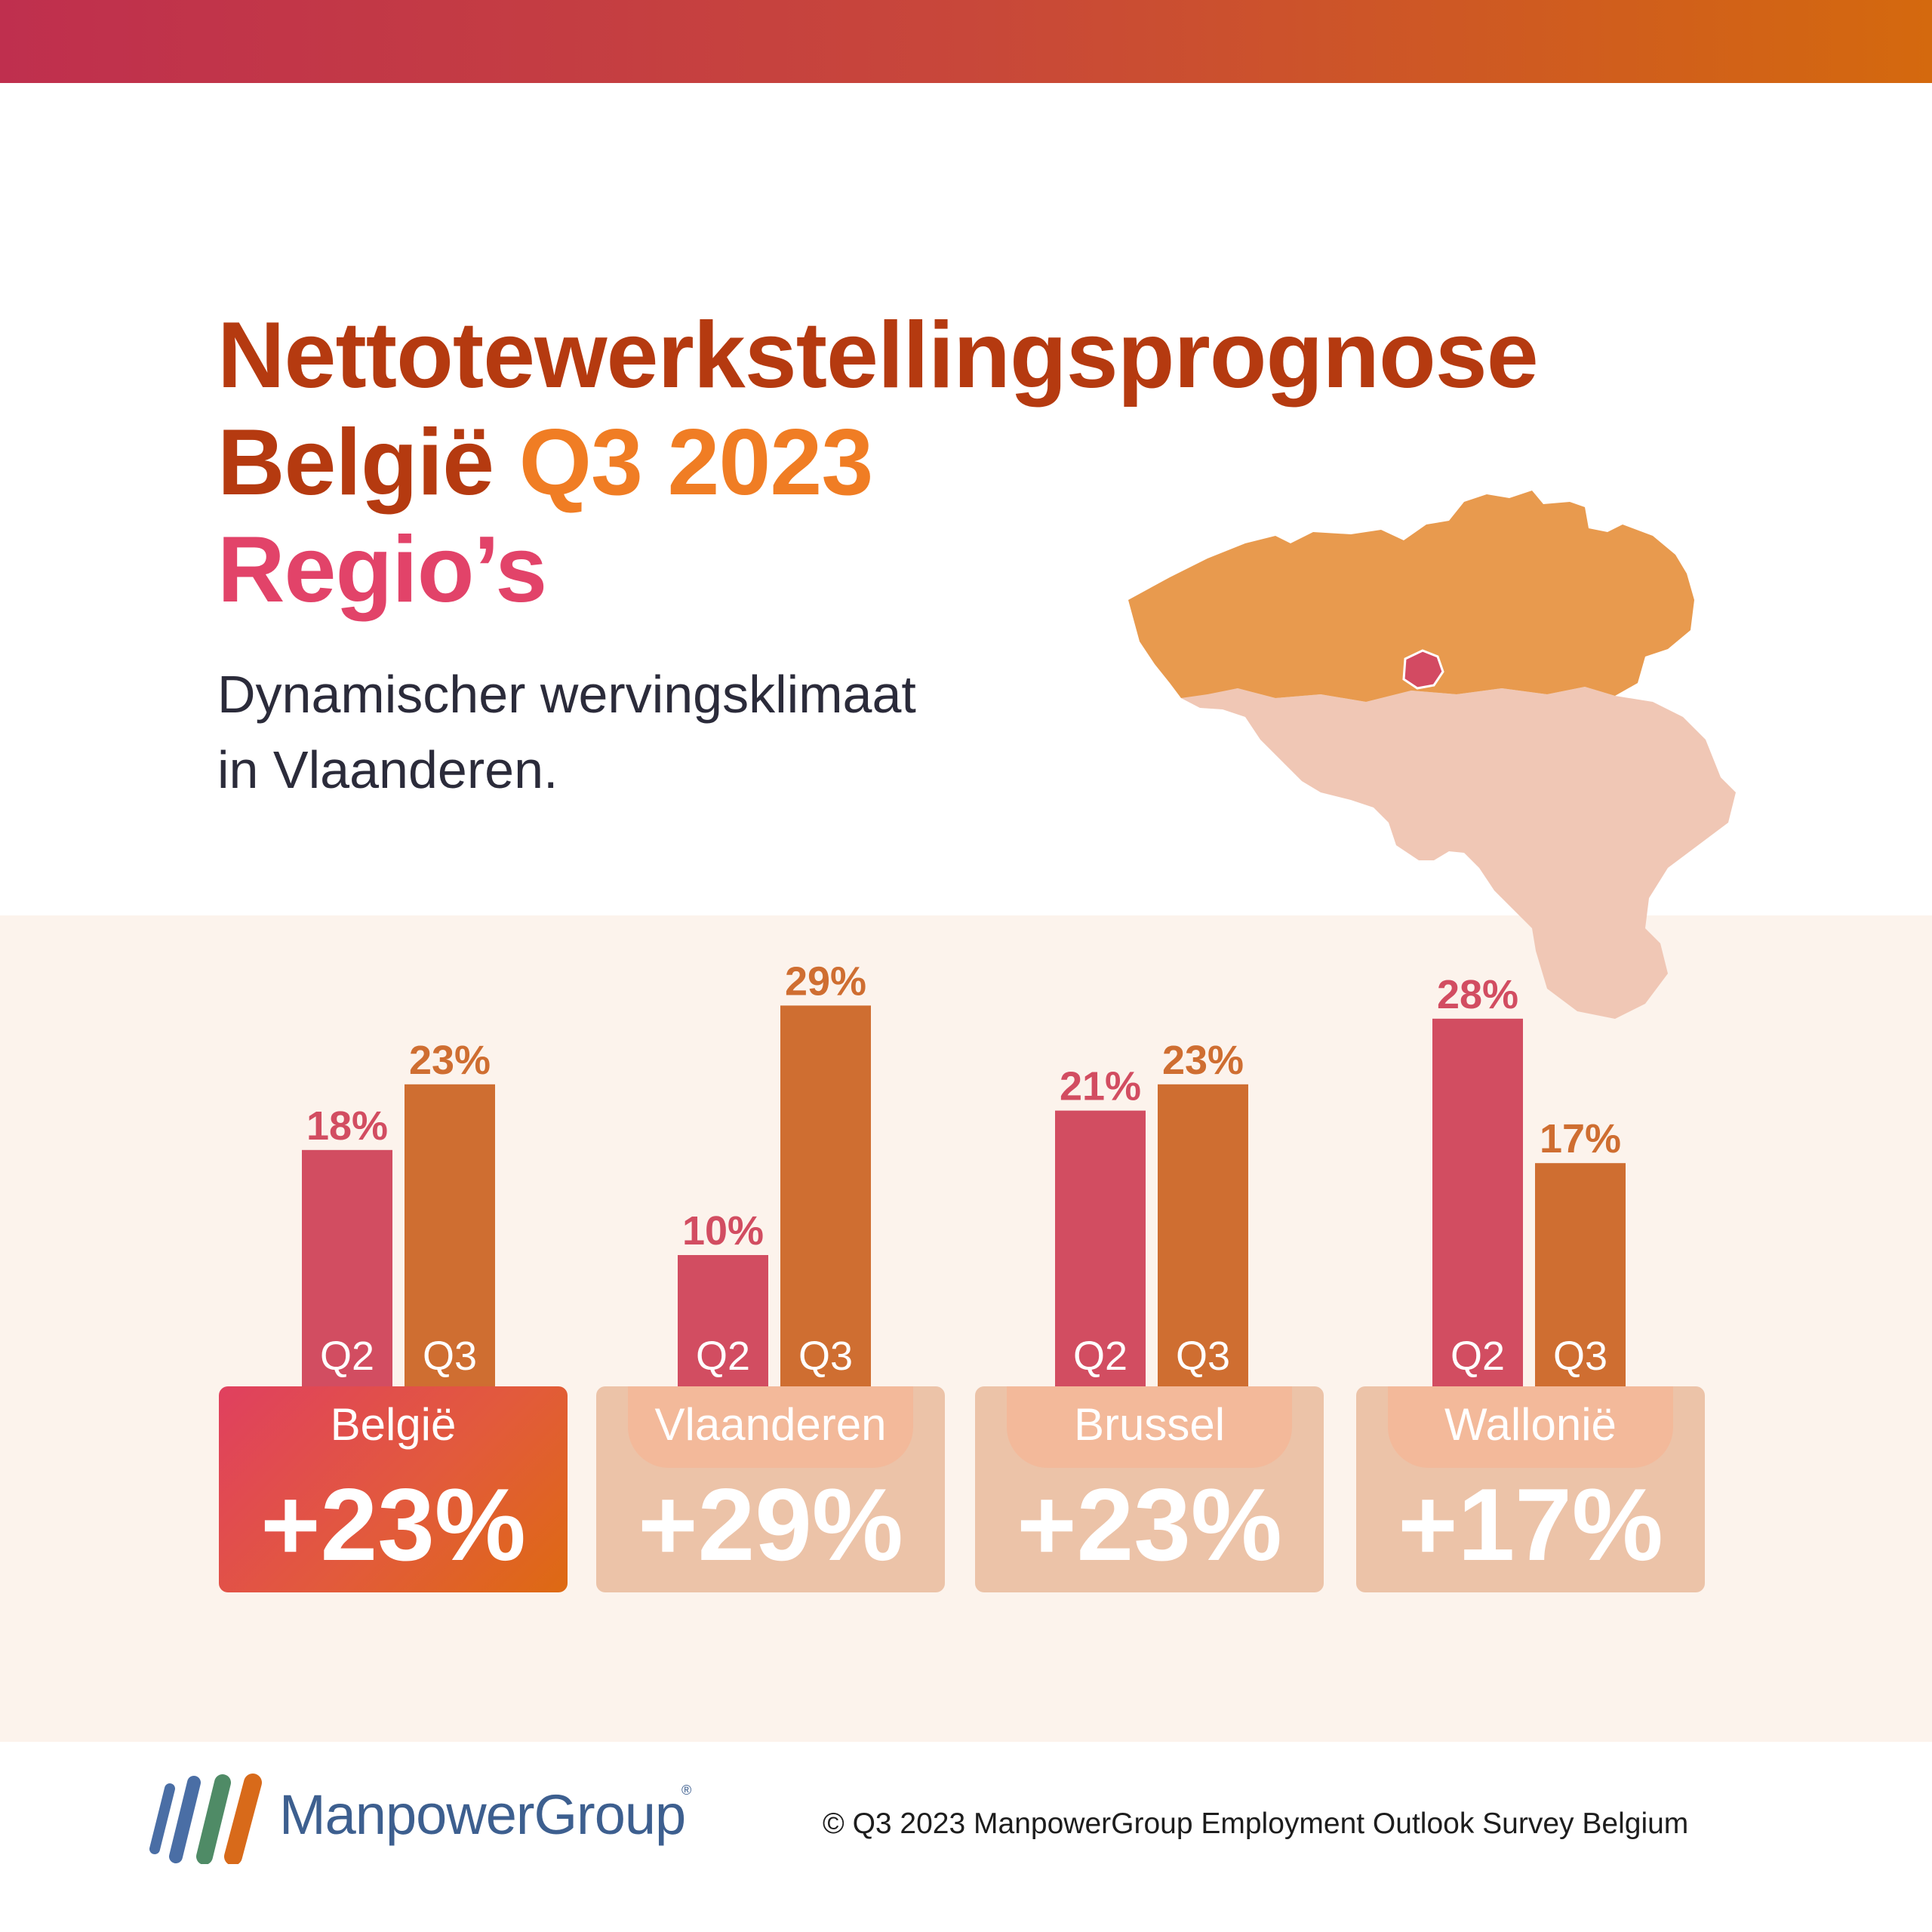  Describe the element at coordinates (1478, 1356) in the screenshot. I see `bar-series-label-q2-3: Q2` at that location.